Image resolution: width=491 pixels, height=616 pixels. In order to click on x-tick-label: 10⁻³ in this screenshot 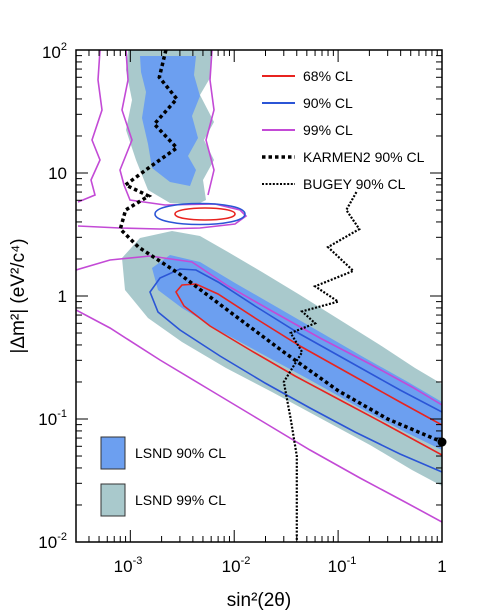, I will do `click(128, 565)`.